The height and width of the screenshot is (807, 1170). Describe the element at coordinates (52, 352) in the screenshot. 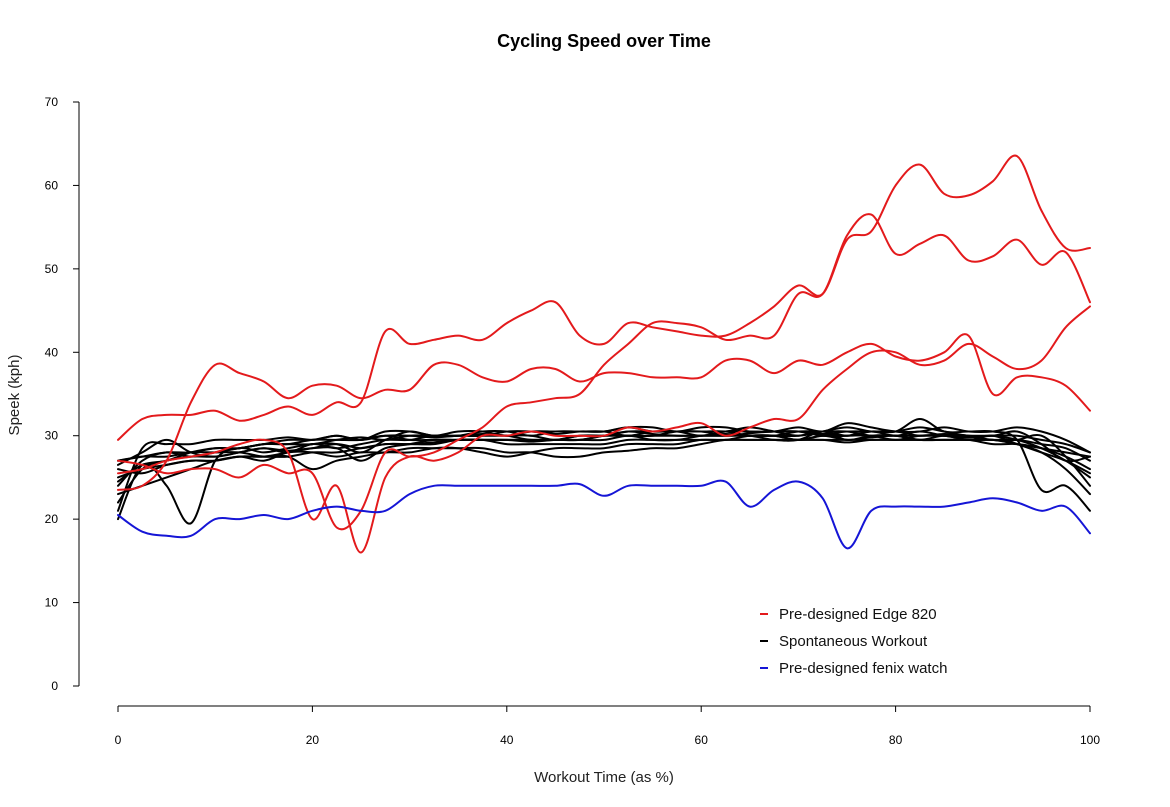

I see `y-tick-label: 40` at that location.